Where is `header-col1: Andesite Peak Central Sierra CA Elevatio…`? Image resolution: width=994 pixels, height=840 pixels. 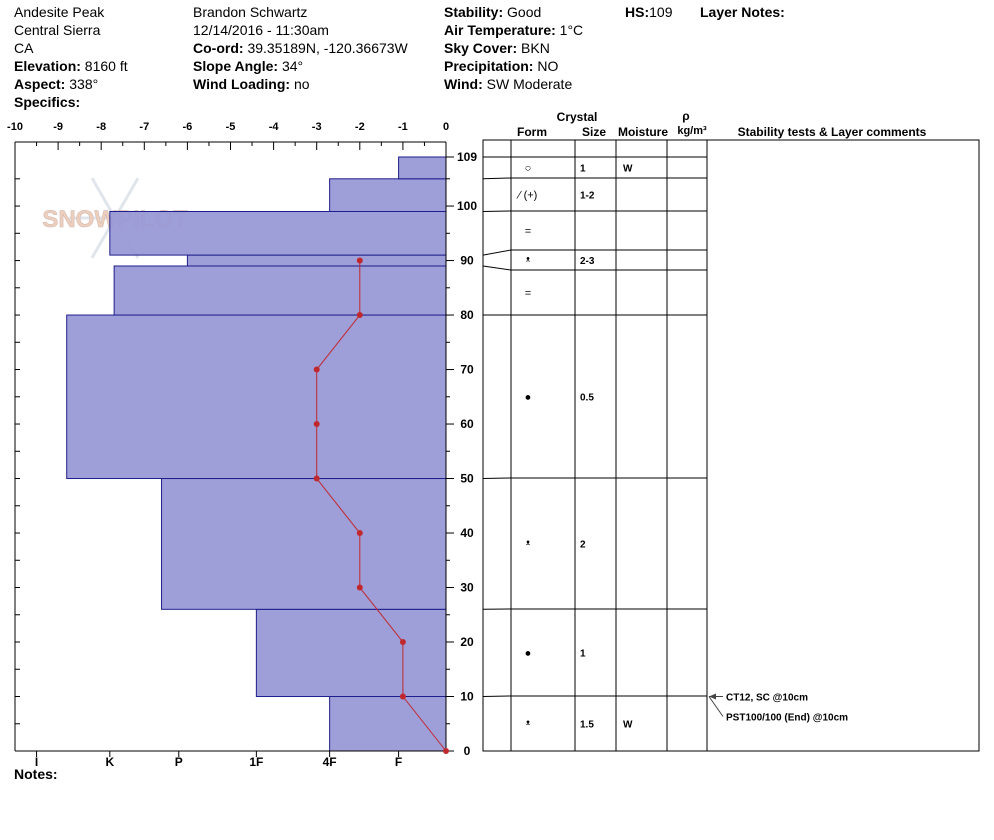
header-col1: Andesite Peak Central Sierra CA Elevatio… is located at coordinates (71, 57).